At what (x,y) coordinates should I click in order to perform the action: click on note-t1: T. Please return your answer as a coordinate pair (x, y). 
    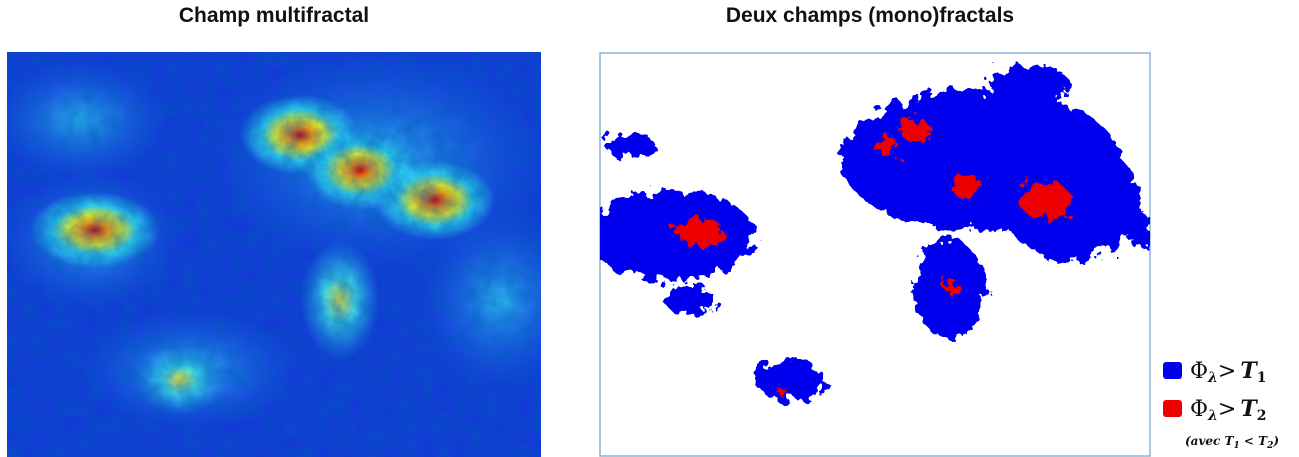
    Looking at the image, I should click on (1230, 441).